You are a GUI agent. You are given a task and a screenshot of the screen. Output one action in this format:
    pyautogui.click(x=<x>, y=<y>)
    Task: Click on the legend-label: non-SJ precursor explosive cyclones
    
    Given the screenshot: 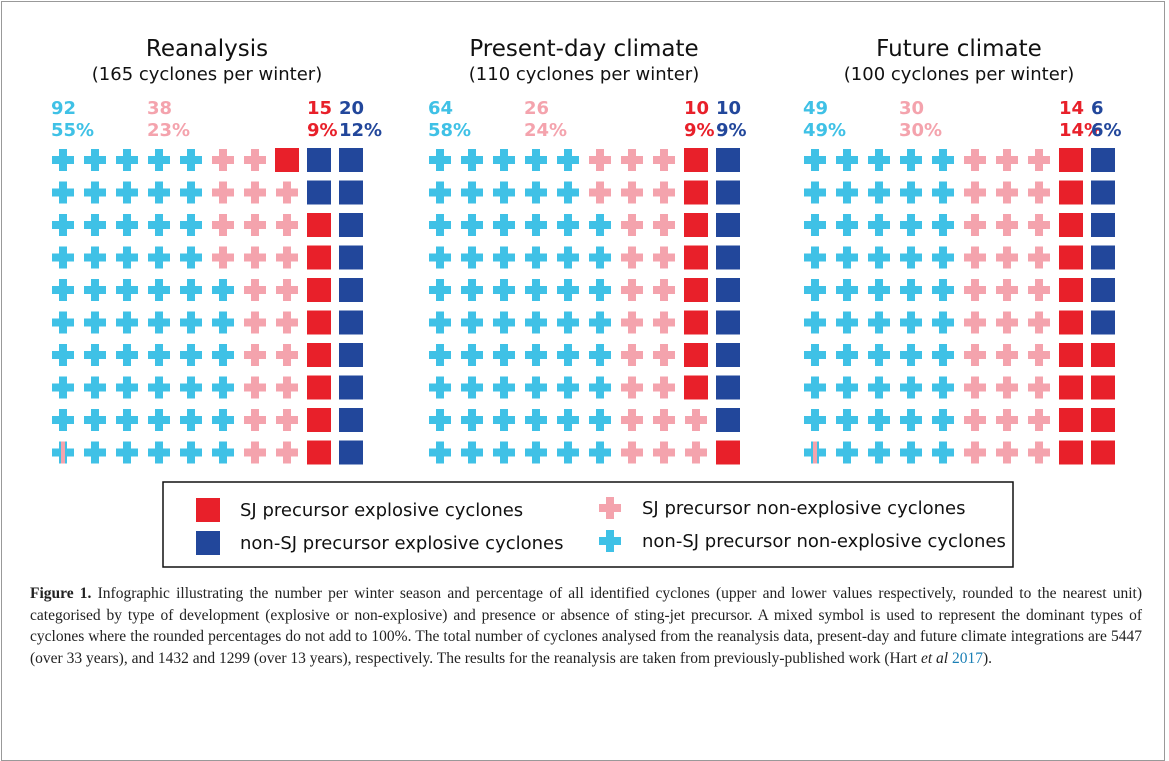 What is the action you would take?
    pyautogui.click(x=402, y=543)
    